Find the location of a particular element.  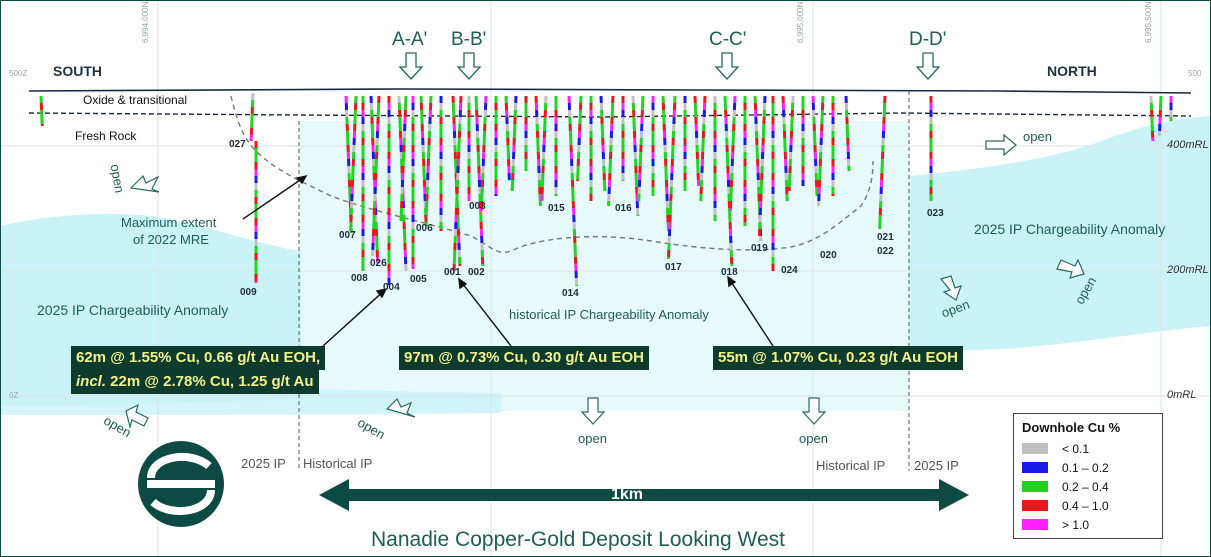

section-label-d: D-D' is located at coordinates (928, 39).